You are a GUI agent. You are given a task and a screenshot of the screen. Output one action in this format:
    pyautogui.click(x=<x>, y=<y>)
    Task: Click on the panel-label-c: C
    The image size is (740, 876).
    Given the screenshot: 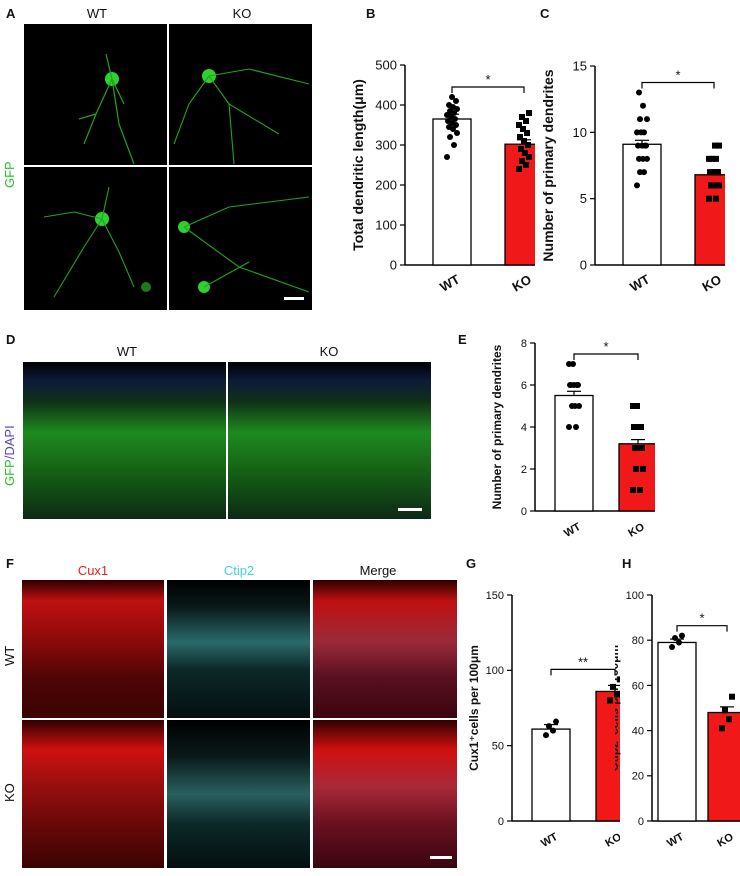 What is the action you would take?
    pyautogui.click(x=545, y=13)
    